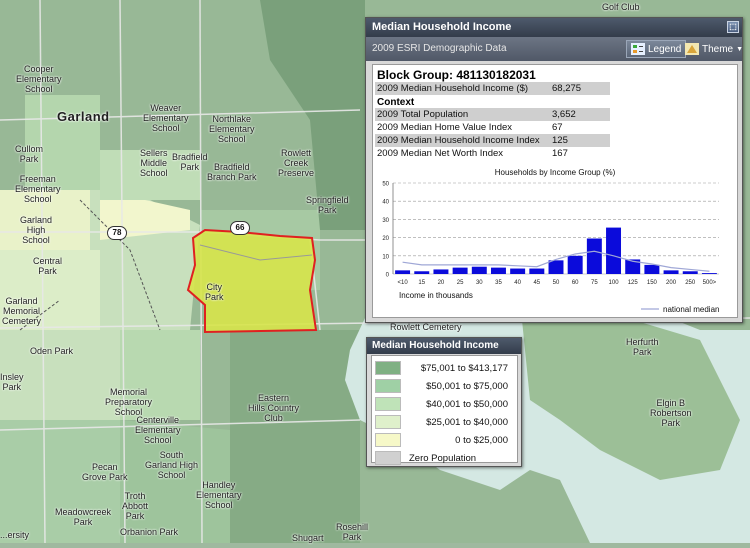 This screenshot has height=548, width=750. What do you see at coordinates (154, 163) in the screenshot?
I see `map-label-sellers: Sellers Middle School` at bounding box center [154, 163].